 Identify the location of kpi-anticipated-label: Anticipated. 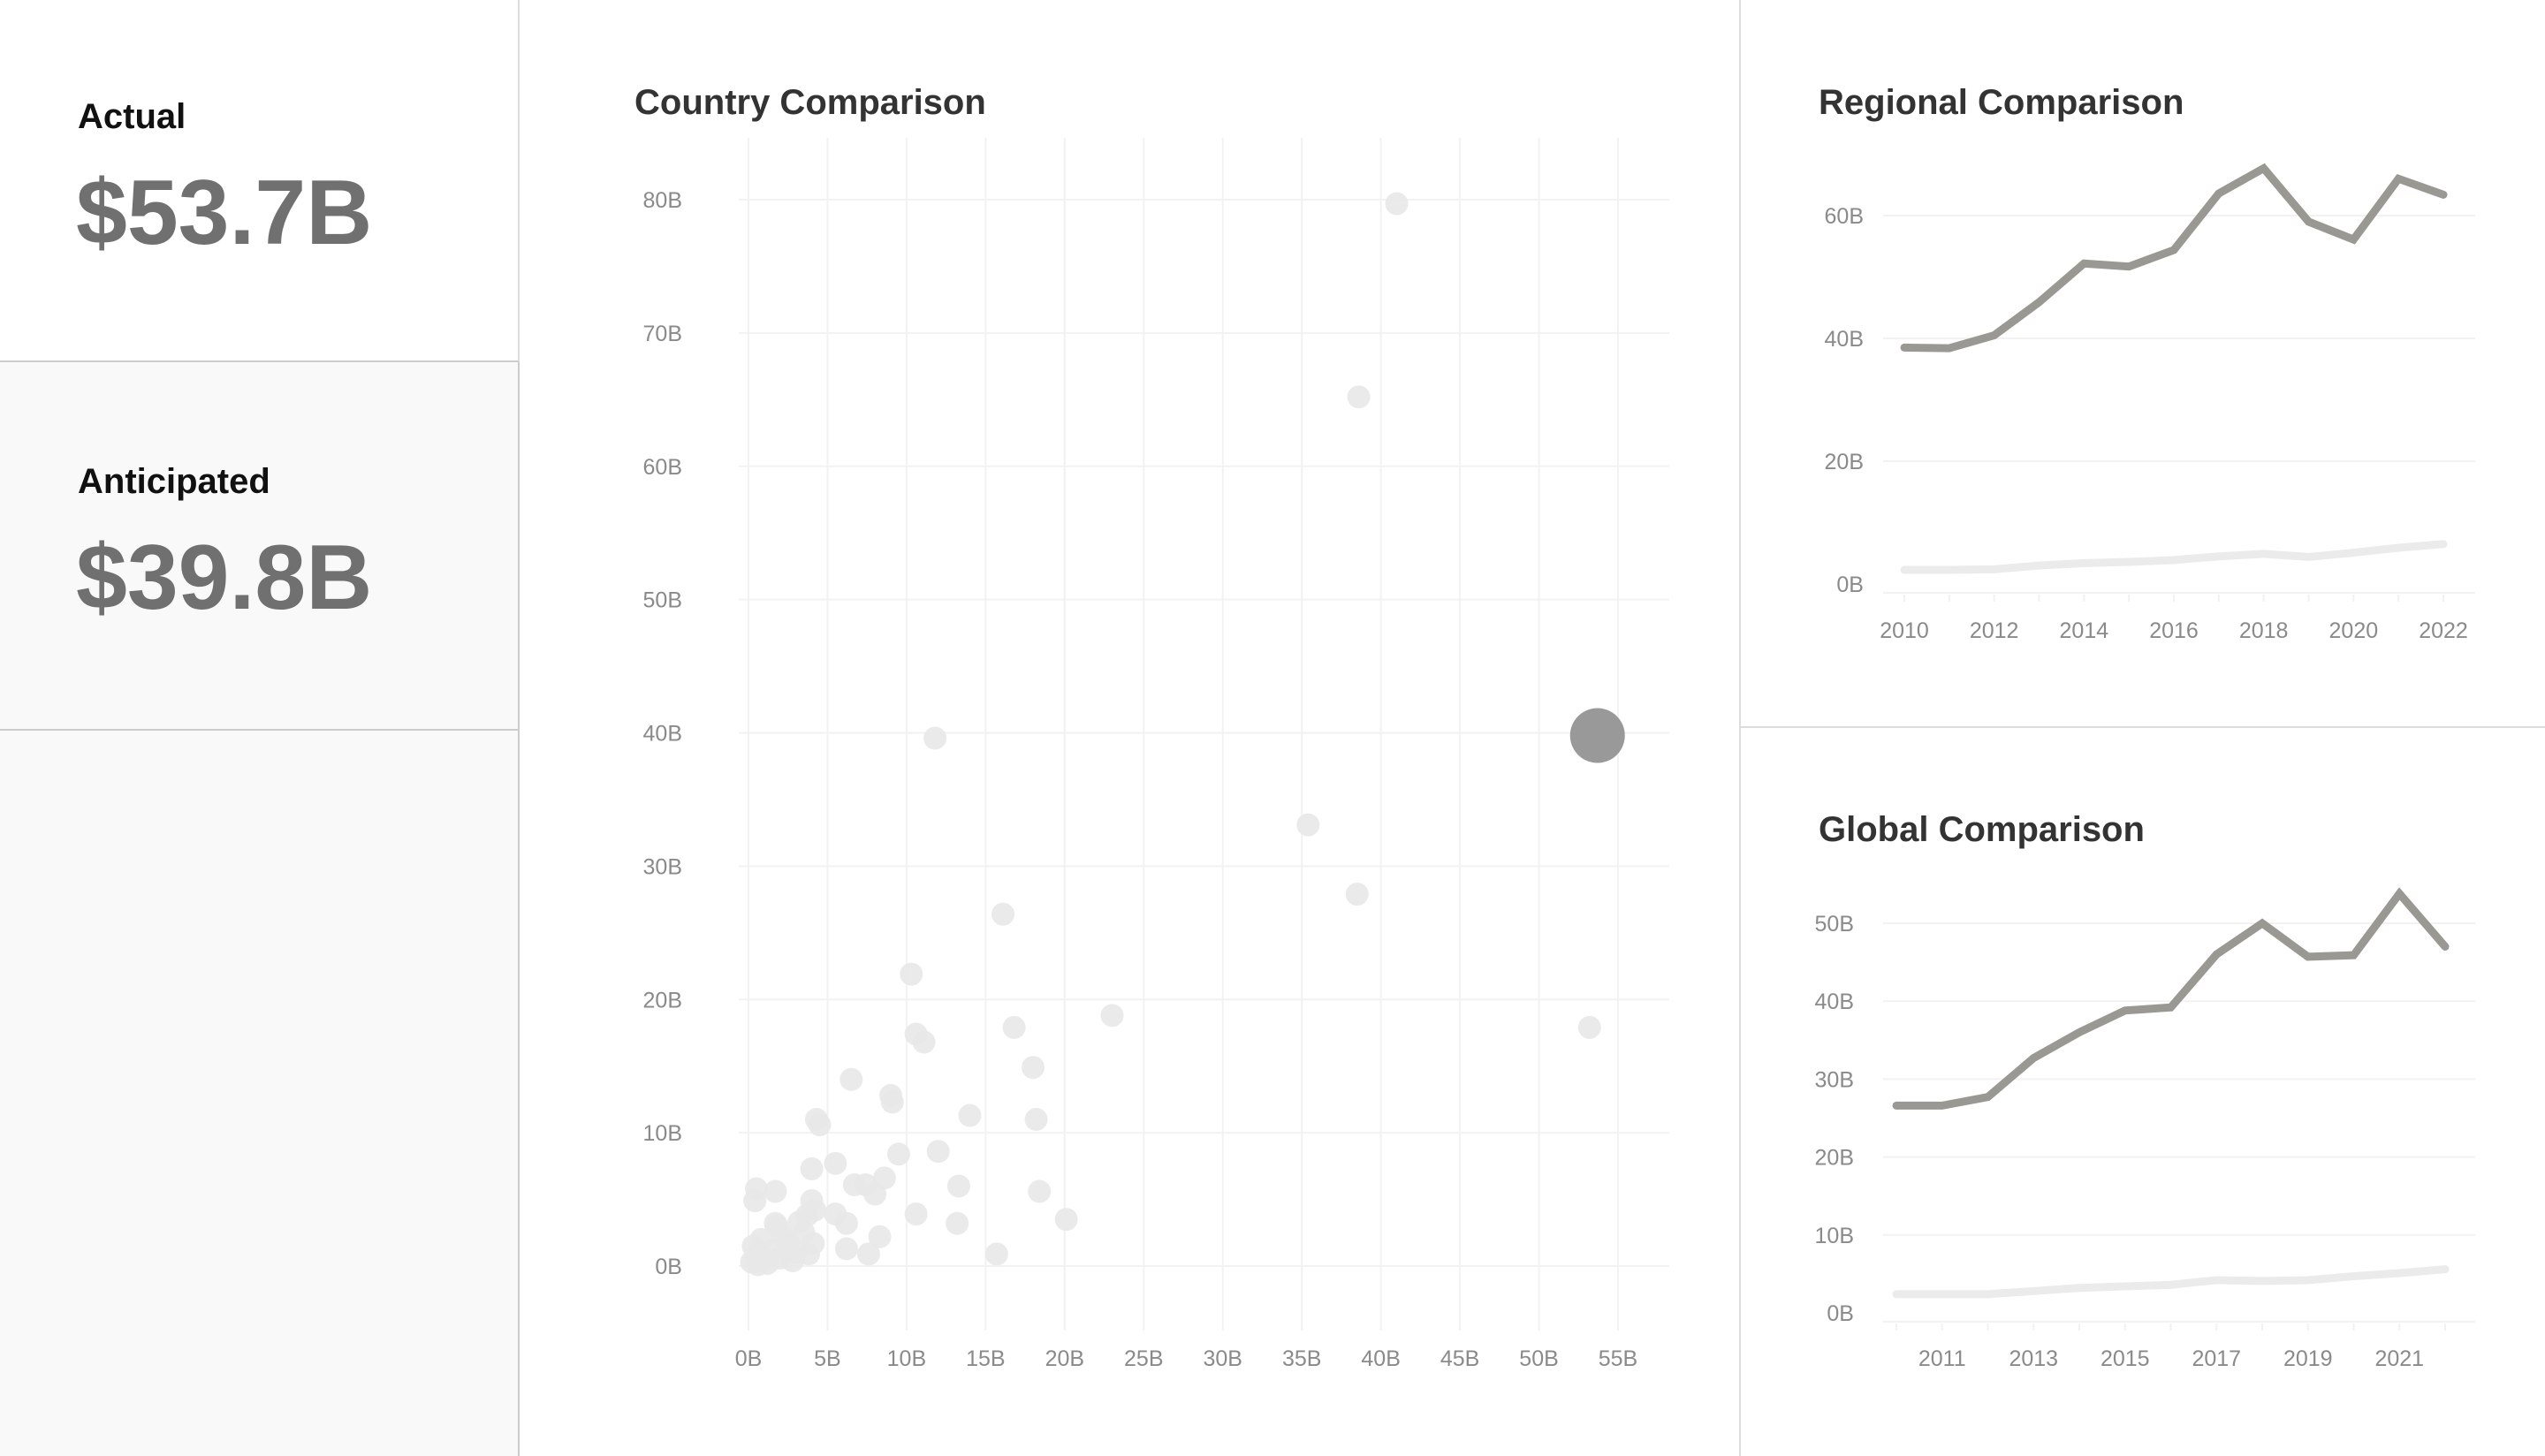
(174, 481).